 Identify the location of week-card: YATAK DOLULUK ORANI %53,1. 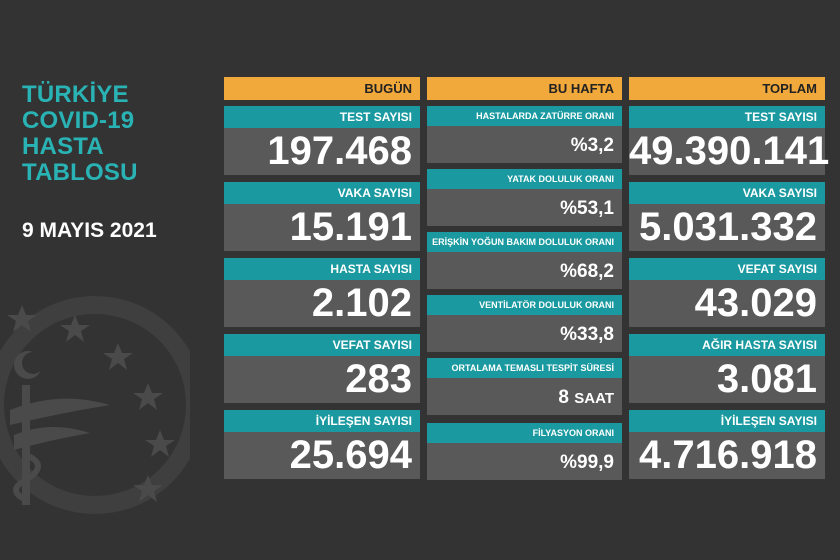
(524, 197).